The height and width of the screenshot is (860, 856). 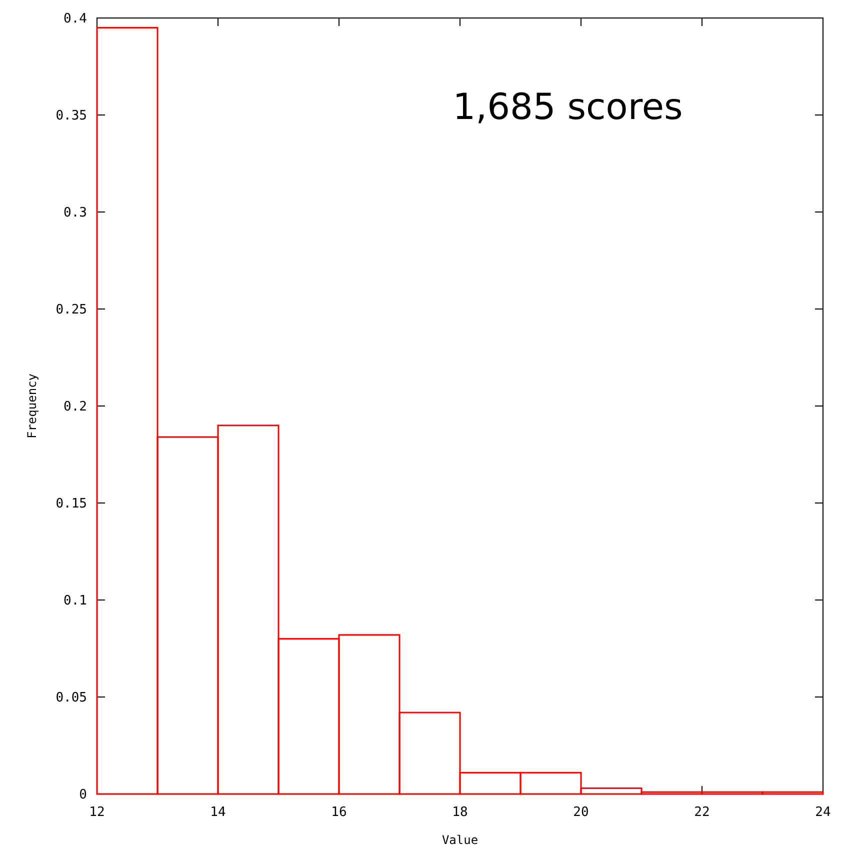 What do you see at coordinates (460, 812) in the screenshot?
I see `x-tick-label: 18` at bounding box center [460, 812].